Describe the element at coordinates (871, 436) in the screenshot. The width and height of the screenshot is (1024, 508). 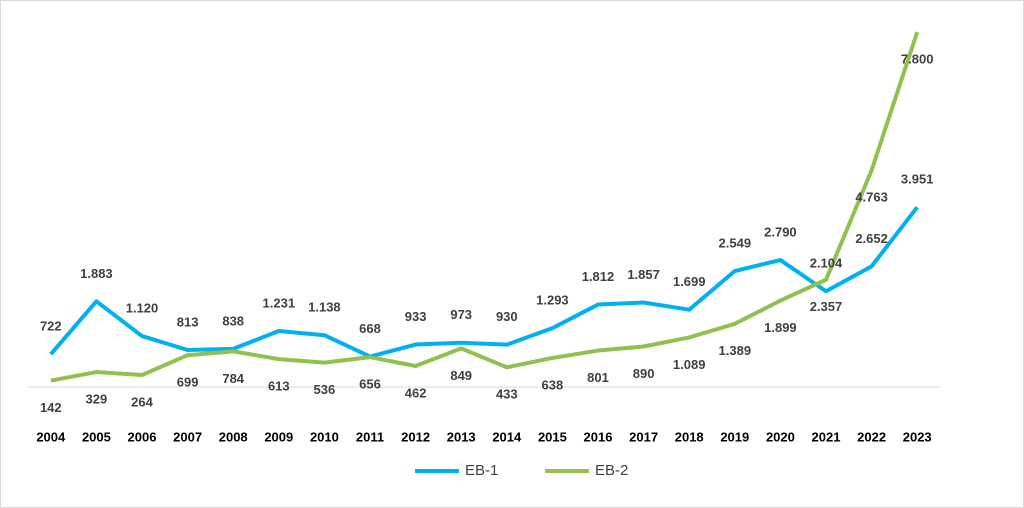
I see `x-tick-label: 2022` at that location.